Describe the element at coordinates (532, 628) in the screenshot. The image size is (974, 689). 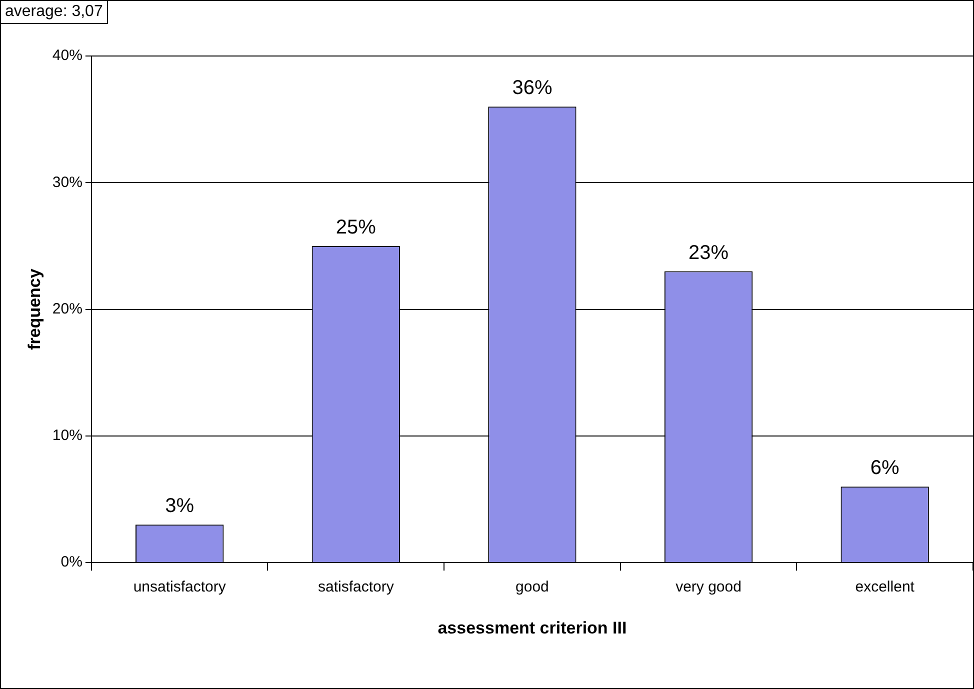
I see `x-axis-title: assessment criterion III` at that location.